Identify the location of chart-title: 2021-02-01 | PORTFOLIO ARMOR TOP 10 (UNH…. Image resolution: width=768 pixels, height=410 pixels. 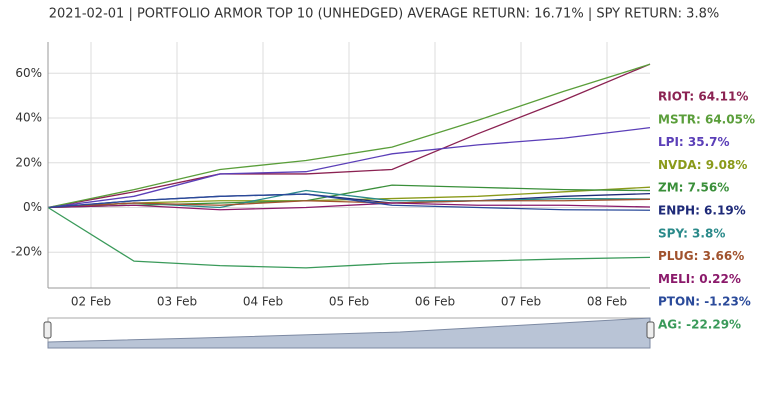
(384, 14).